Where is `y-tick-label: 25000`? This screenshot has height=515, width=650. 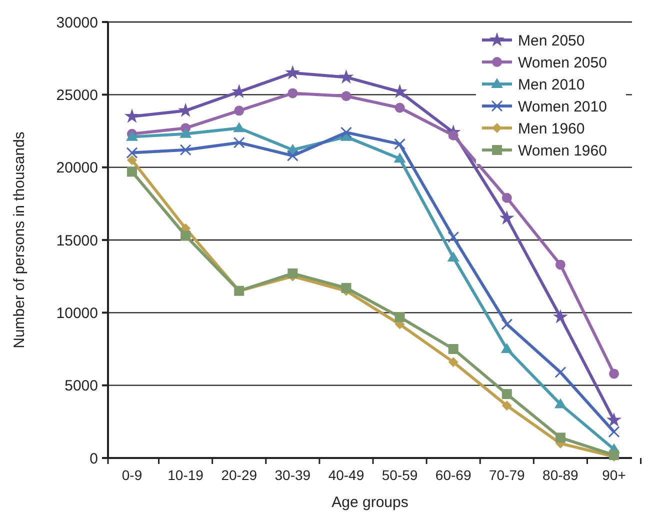 y-tick-label: 25000 is located at coordinates (77, 95).